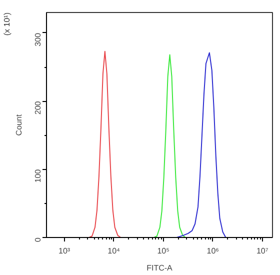  What do you see at coordinates (7, 24) in the screenshot?
I see `text: (x 10¹)` at bounding box center [7, 24].